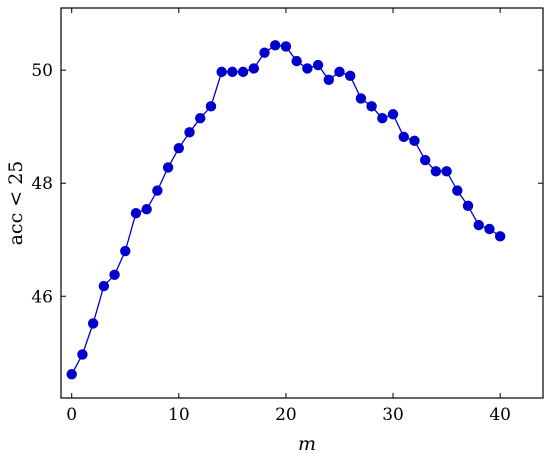 Image resolution: width=550 pixels, height=462 pixels. What do you see at coordinates (500, 415) in the screenshot?
I see `x-tick-label: 40` at bounding box center [500, 415].